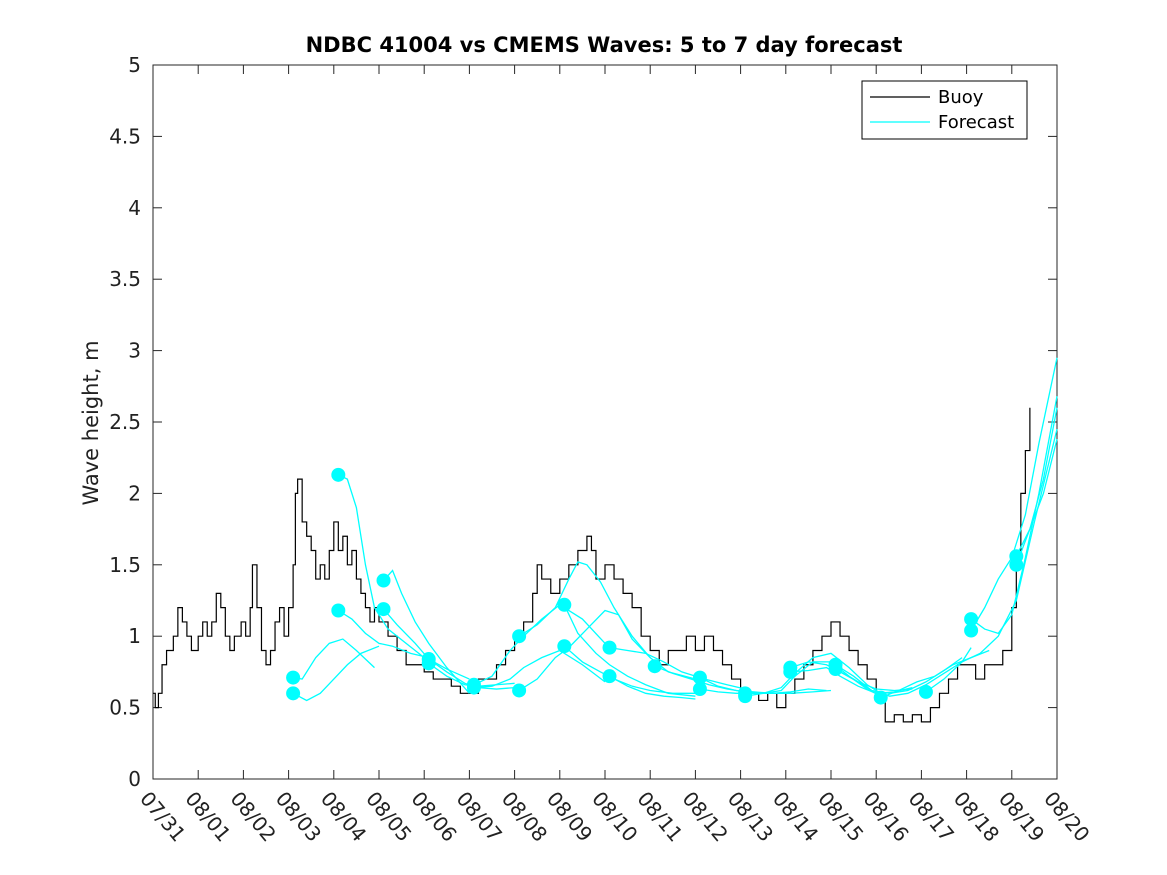 This screenshot has height=875, width=1167. What do you see at coordinates (931, 817) in the screenshot?
I see `x-tick-label: 08/17` at bounding box center [931, 817].